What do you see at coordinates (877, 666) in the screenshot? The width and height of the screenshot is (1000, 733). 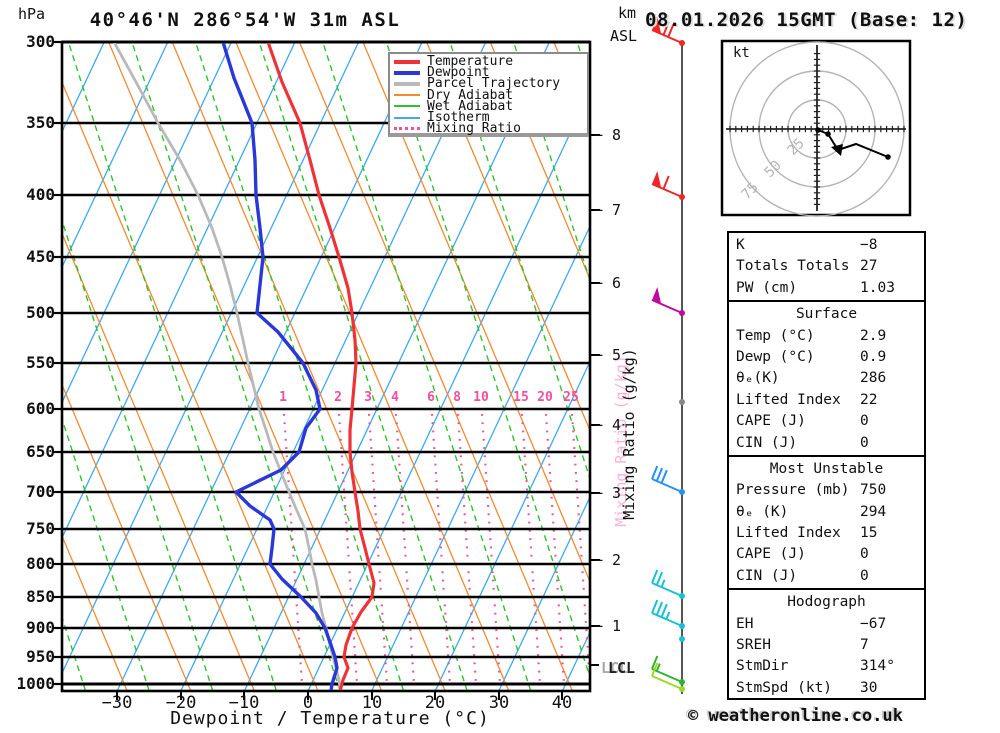 I see `table-cell-value: 314°` at bounding box center [877, 666].